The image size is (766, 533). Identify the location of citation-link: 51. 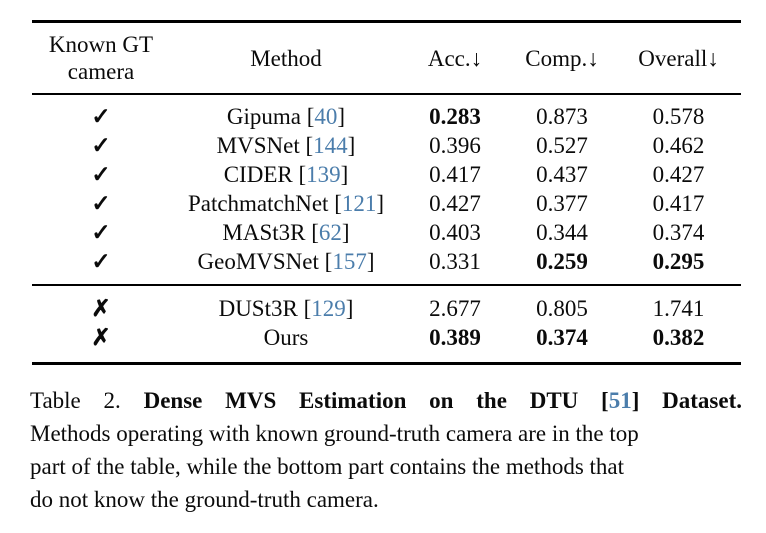
(620, 400).